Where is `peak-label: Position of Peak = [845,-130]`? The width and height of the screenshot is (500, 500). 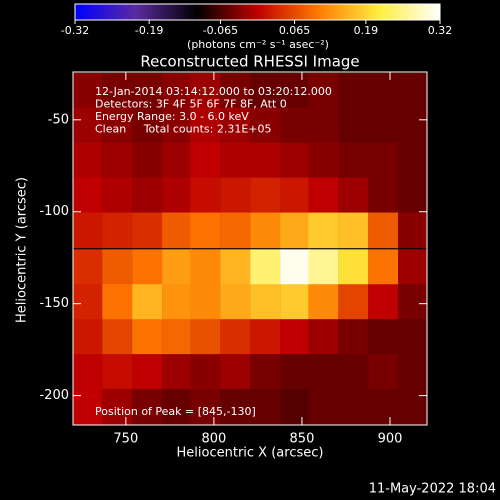 peak-label: Position of Peak = [845,-130] is located at coordinates (175, 411).